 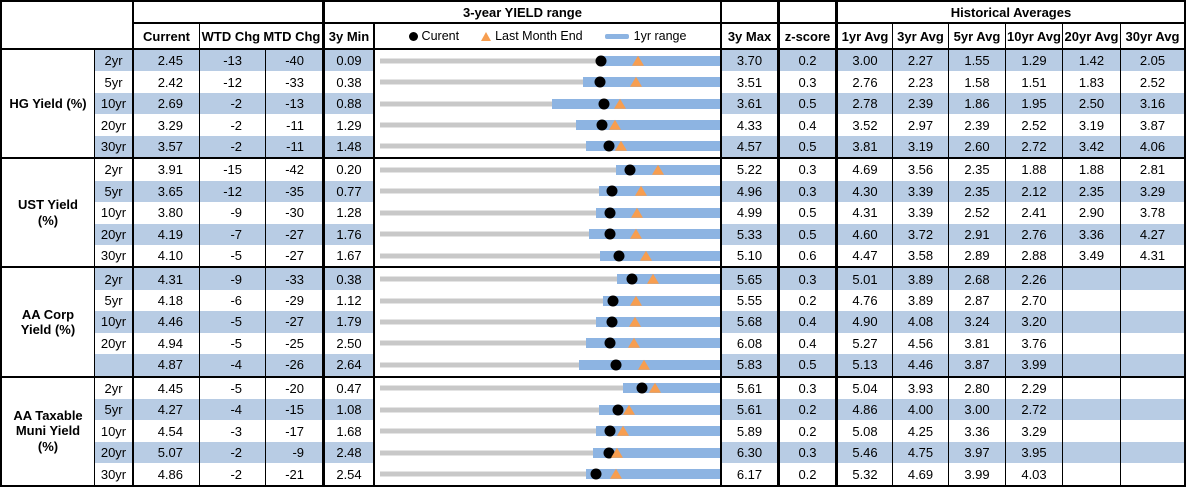 What do you see at coordinates (293, 82) in the screenshot?
I see `mtd-chg-cell: -33` at bounding box center [293, 82].